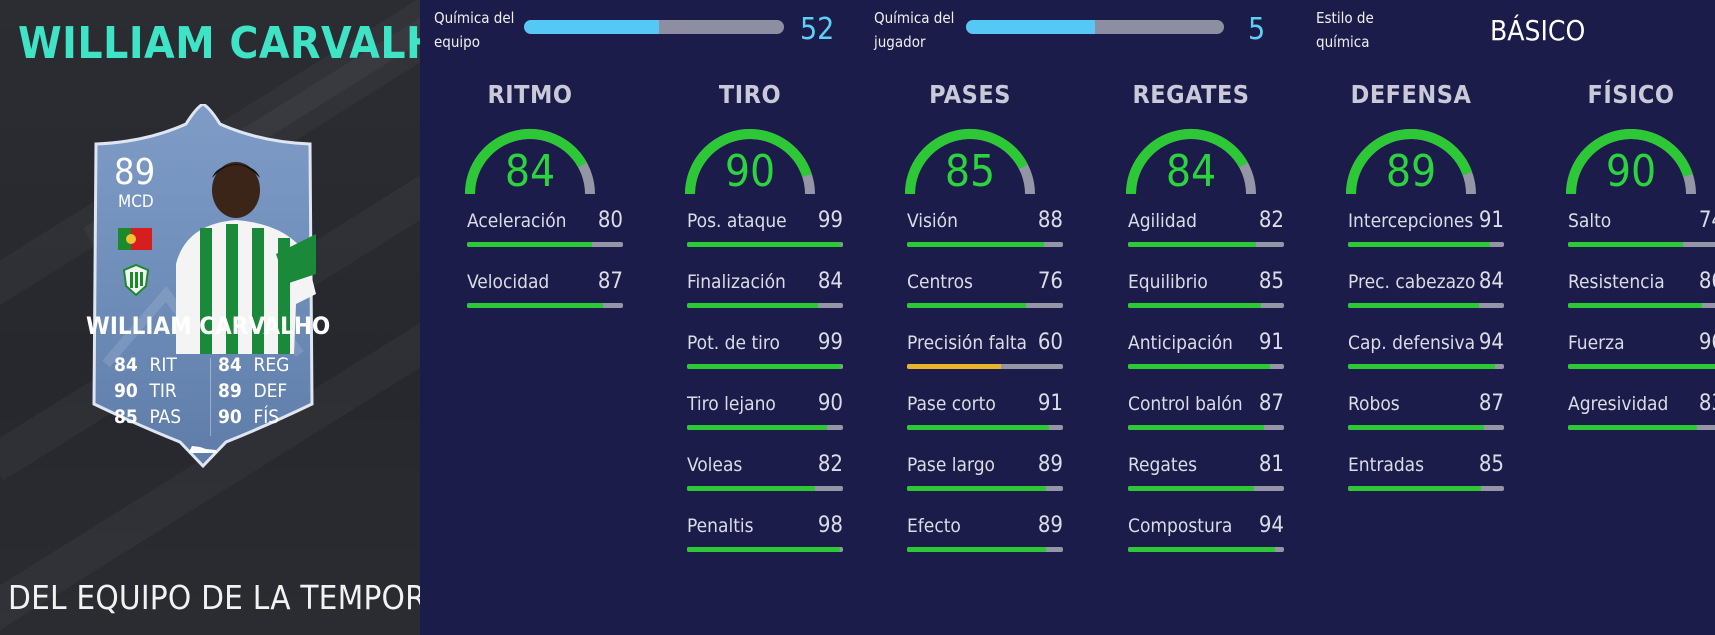 This screenshot has height=635, width=1715. I want to click on attribute-row: Efecto 89, so click(985, 539).